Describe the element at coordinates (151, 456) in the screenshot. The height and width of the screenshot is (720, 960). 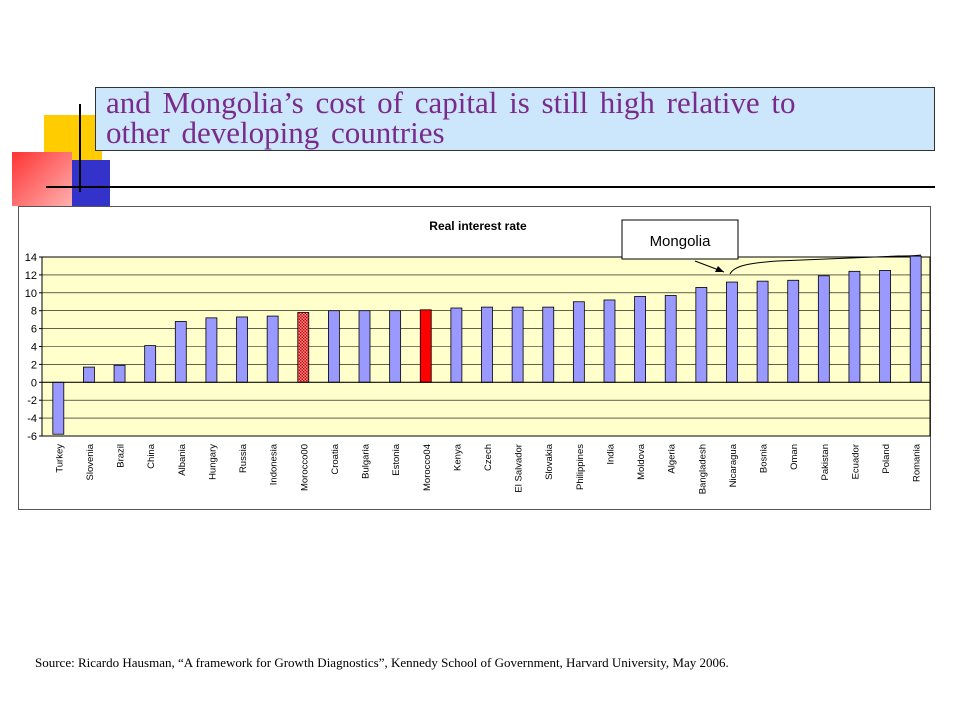
I see `x-tick-label: China` at that location.